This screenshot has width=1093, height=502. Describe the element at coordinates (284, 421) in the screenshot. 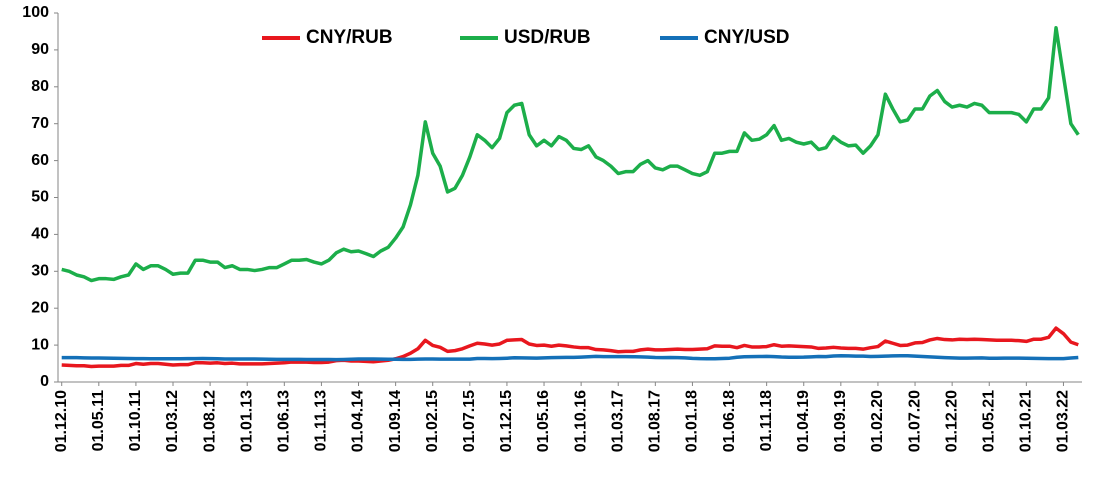

I see `x-tick-label: 01.06.13` at that location.